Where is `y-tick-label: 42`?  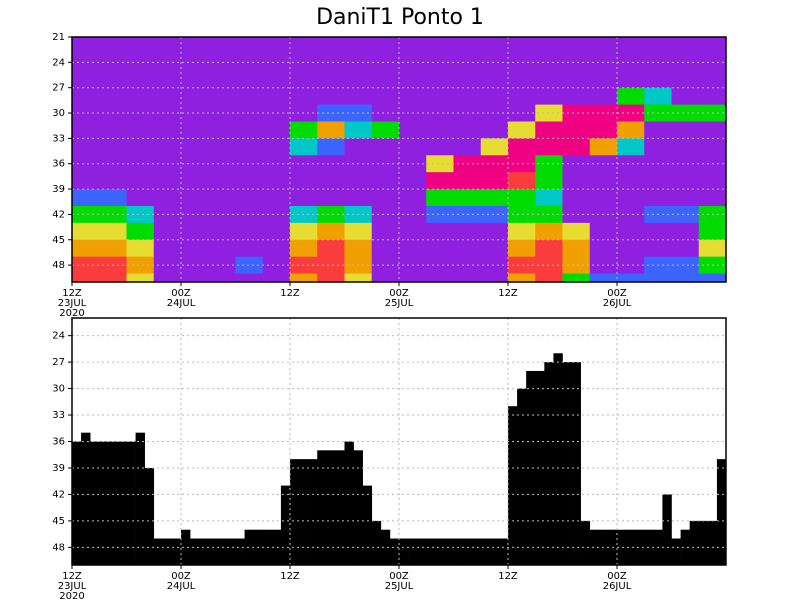 y-tick-label: 42 is located at coordinates (58, 494).